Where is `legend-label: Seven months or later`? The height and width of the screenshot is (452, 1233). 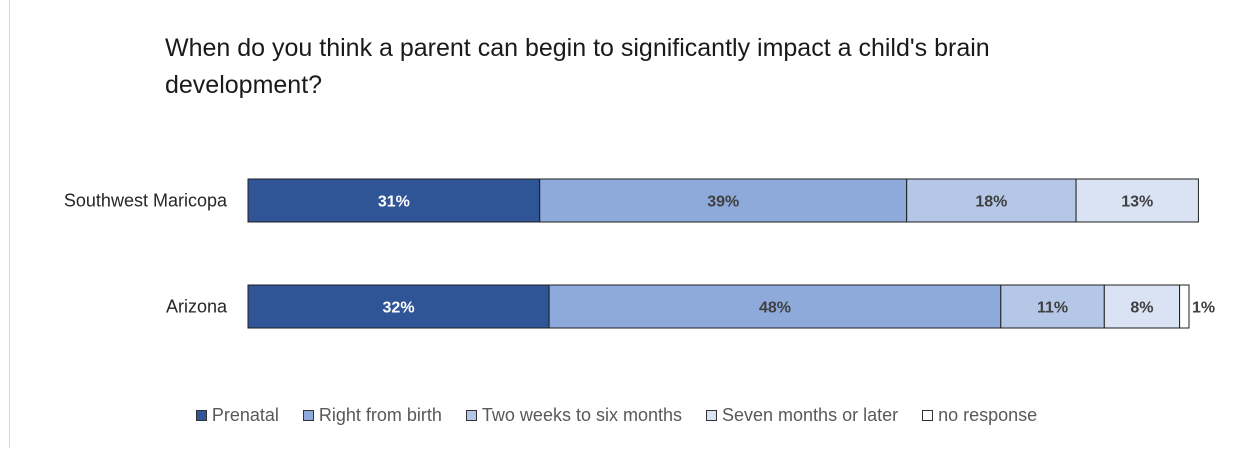
legend-label: Seven months or later is located at coordinates (810, 415).